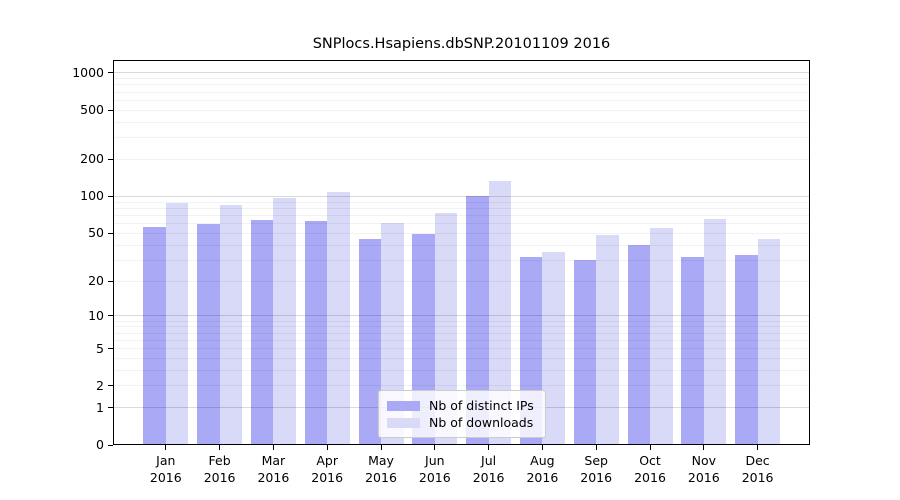 The image size is (900, 500). I want to click on legend-label-downloads: Nb of downloads, so click(481, 422).